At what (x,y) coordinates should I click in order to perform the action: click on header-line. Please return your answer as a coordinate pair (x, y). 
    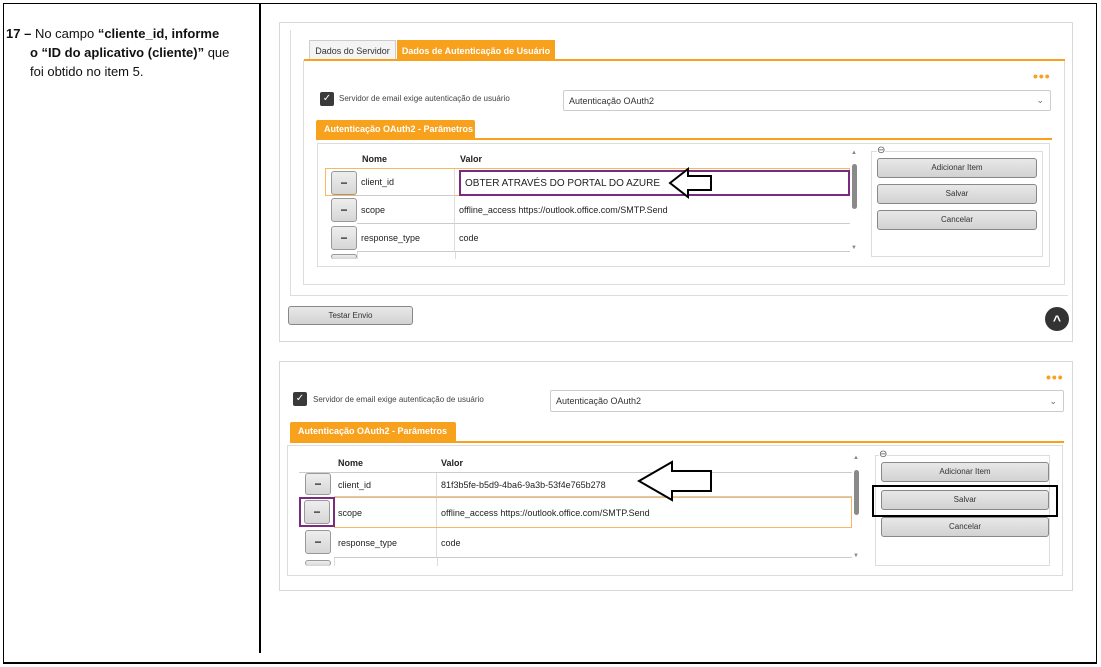
    Looking at the image, I should click on (575, 472).